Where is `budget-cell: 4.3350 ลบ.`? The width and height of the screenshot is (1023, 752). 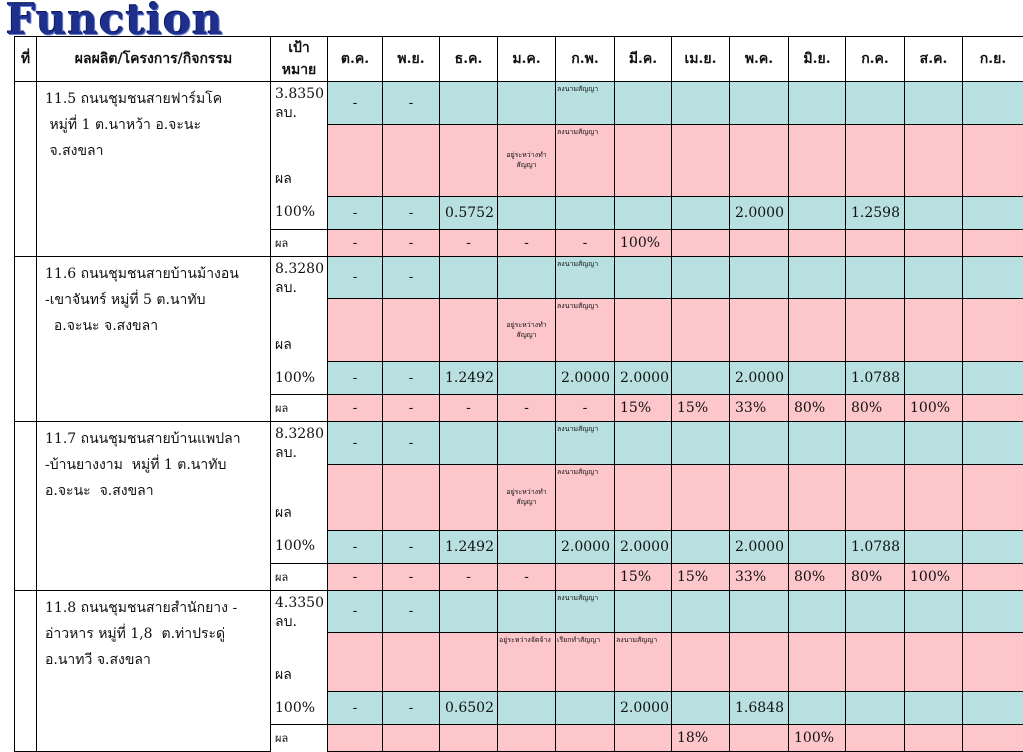
budget-cell: 4.3350 ลบ. is located at coordinates (299, 611).